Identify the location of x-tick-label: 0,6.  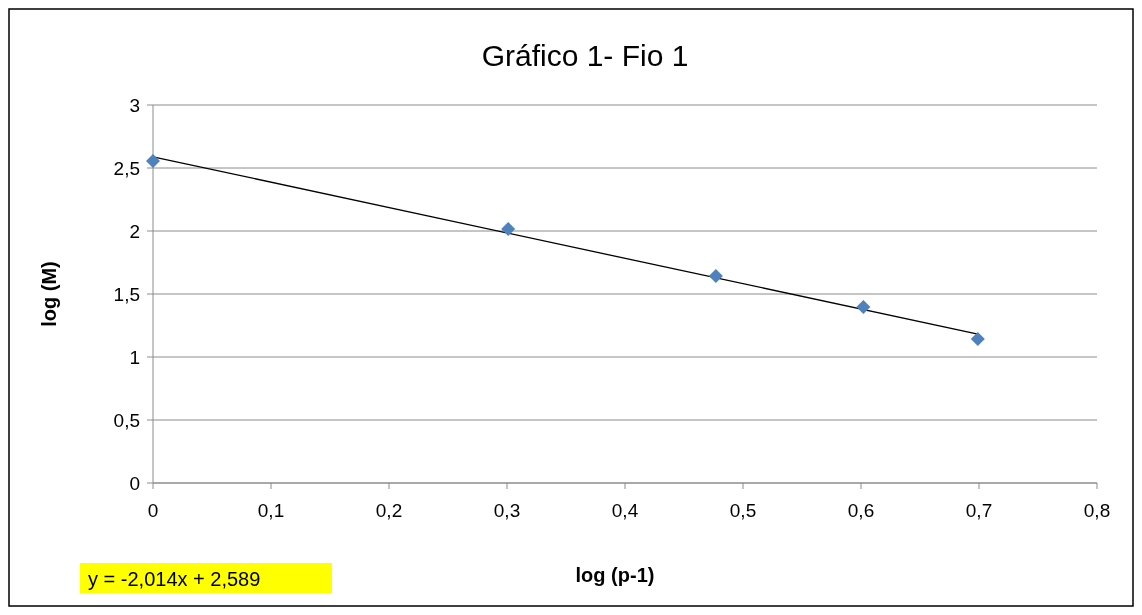
(861, 510).